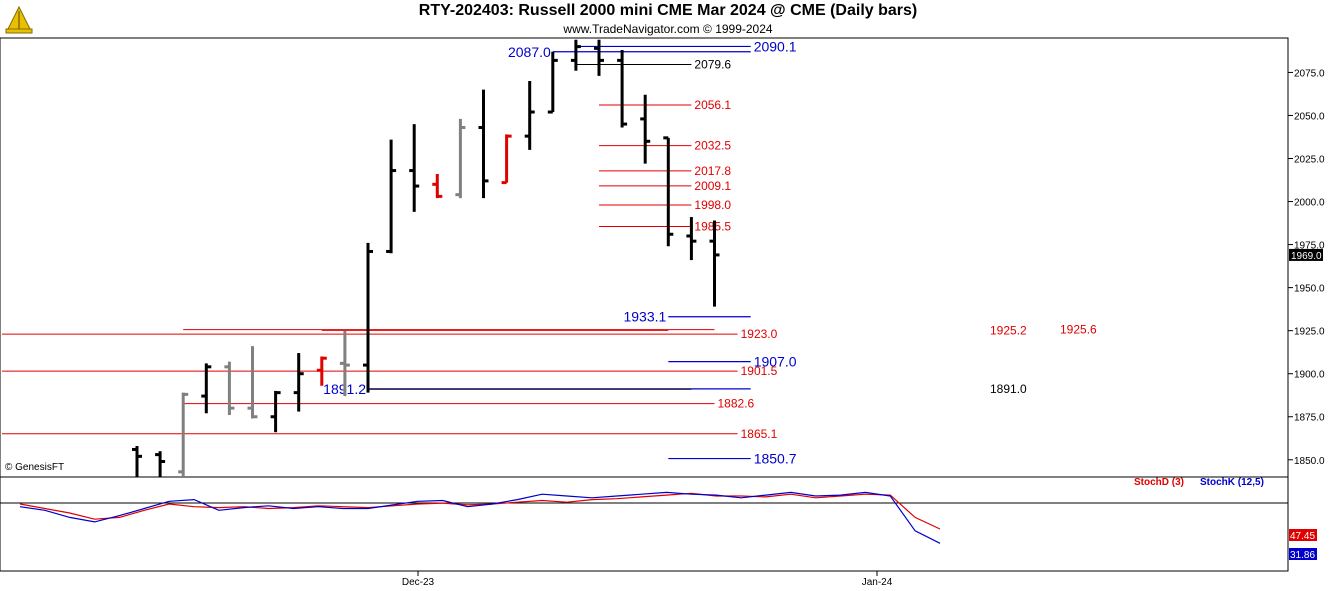  Describe the element at coordinates (35, 467) in the screenshot. I see `copyright-text: © GenesisFT` at that location.